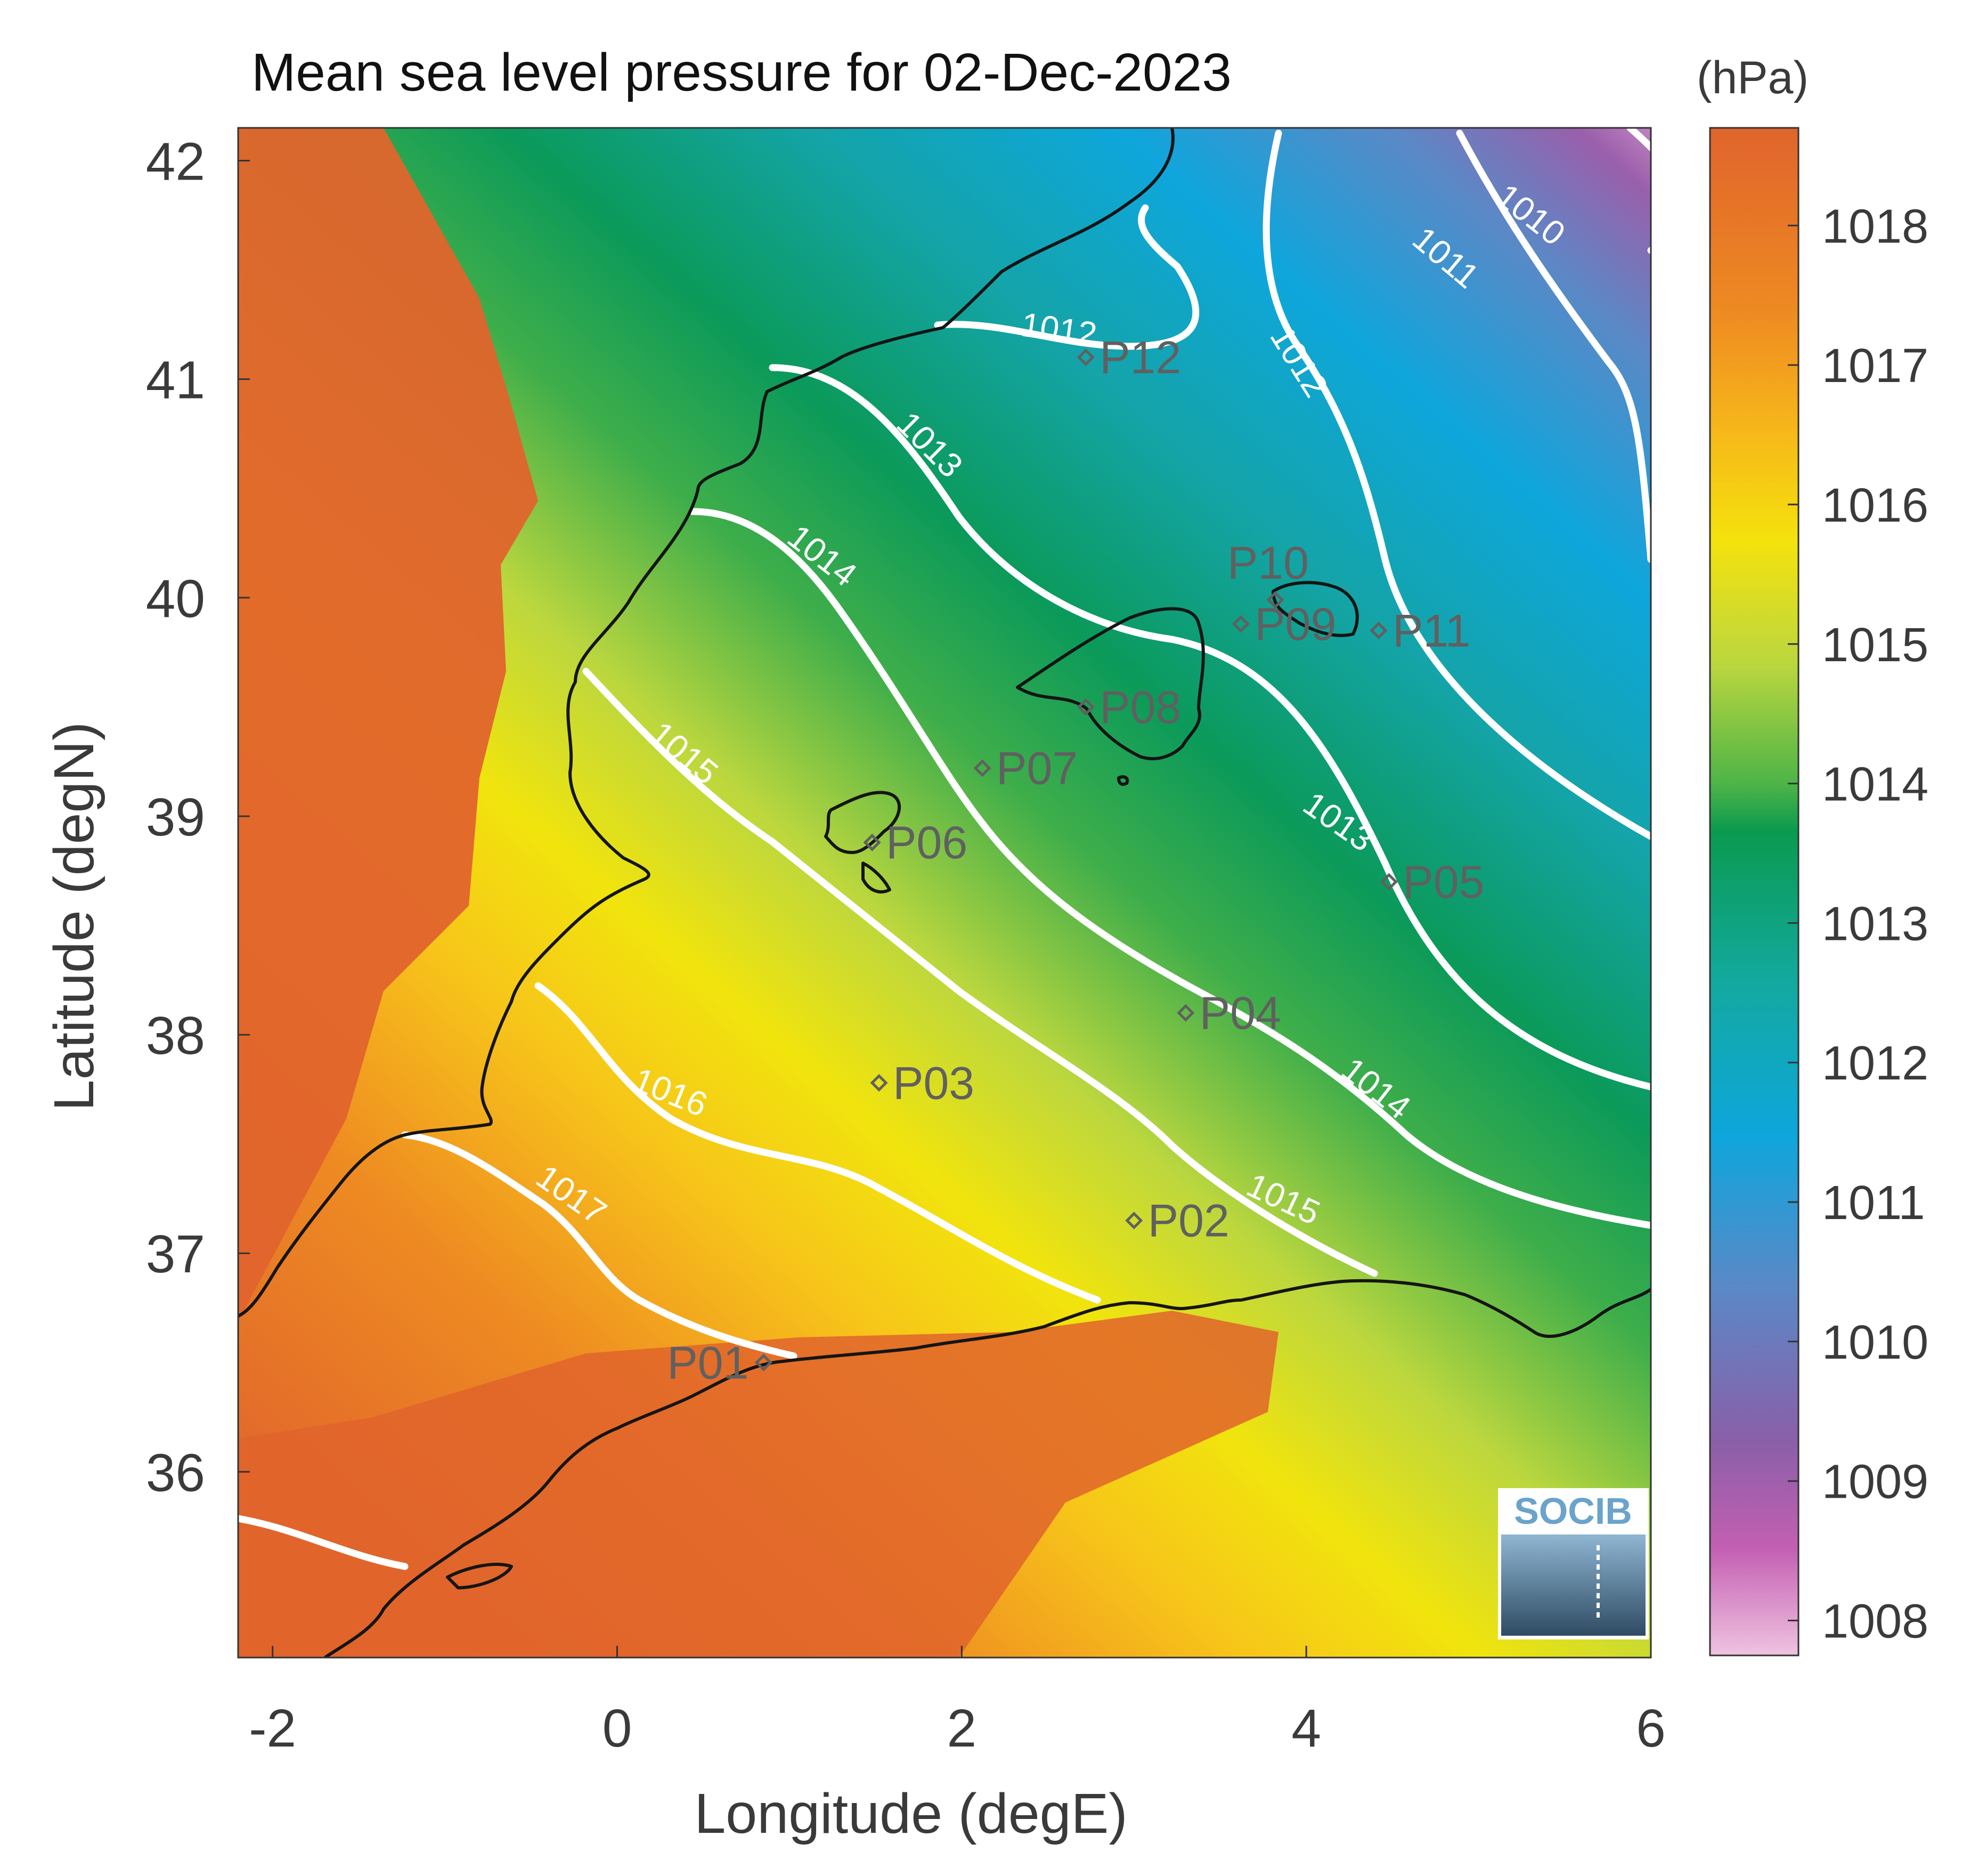 The height and width of the screenshot is (1876, 1987). I want to click on colorbar-frame, so click(1754, 892).